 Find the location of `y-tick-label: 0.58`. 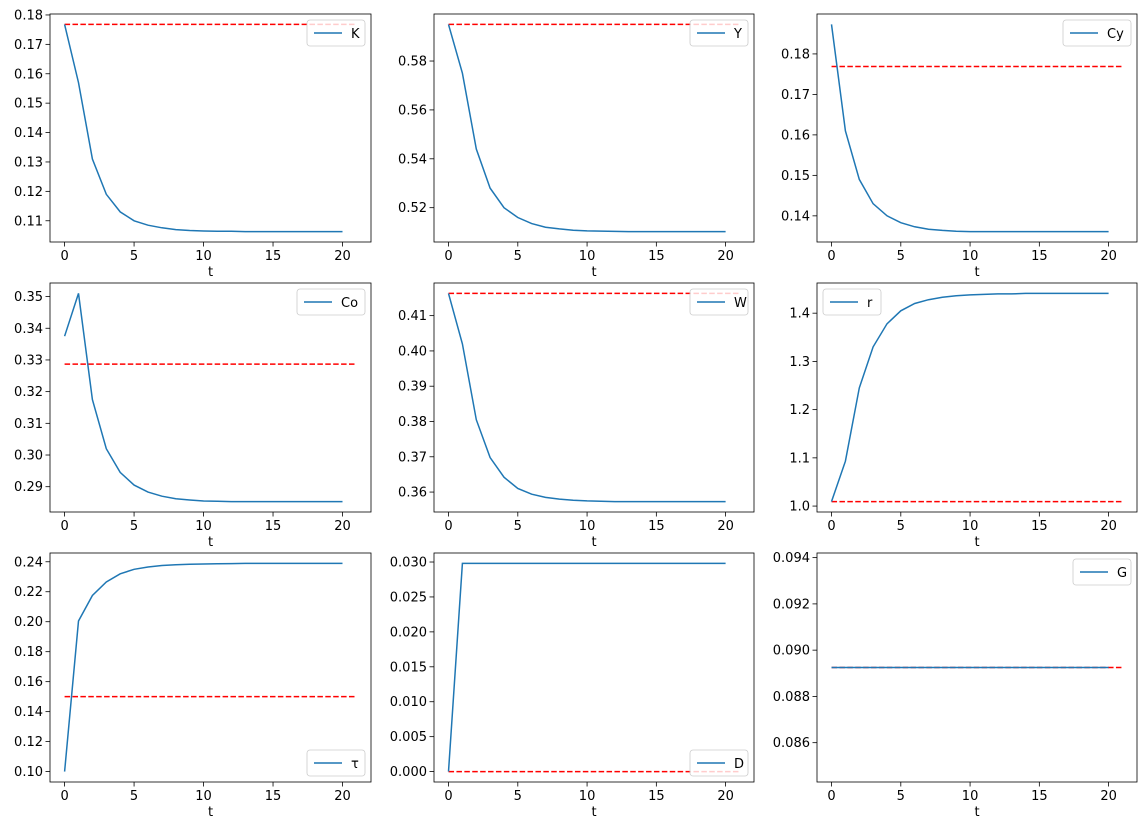

y-tick-label: 0.58 is located at coordinates (412, 62).